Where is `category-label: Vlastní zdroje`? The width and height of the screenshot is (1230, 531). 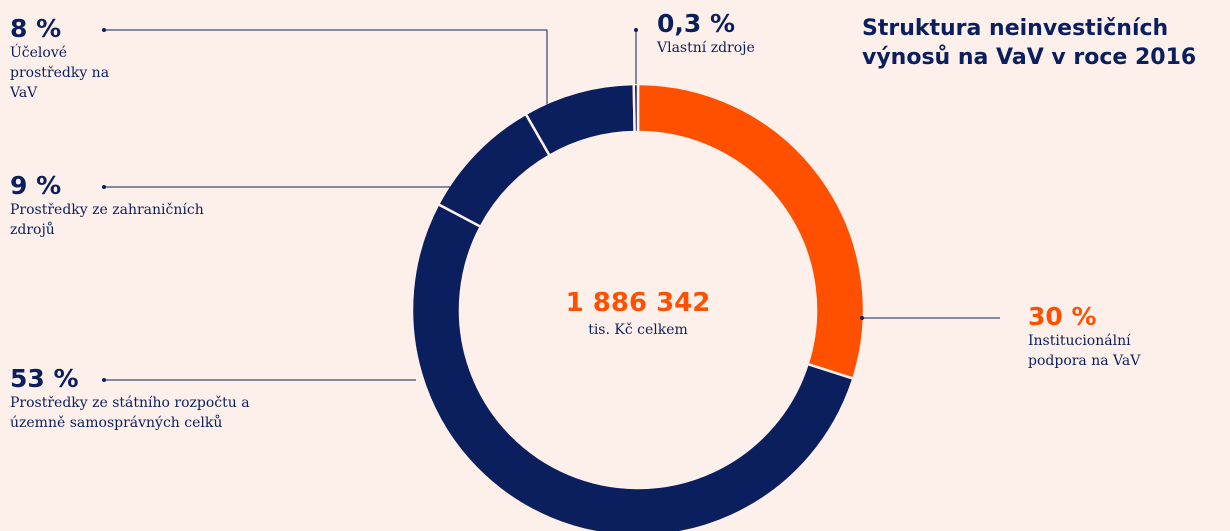
category-label: Vlastní zdroje is located at coordinates (706, 48).